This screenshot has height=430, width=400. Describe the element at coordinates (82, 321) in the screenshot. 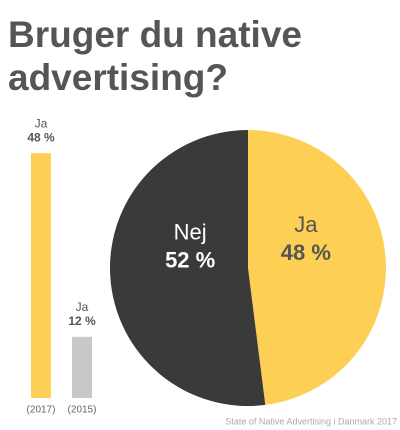

I see `value-label: 12 %` at that location.